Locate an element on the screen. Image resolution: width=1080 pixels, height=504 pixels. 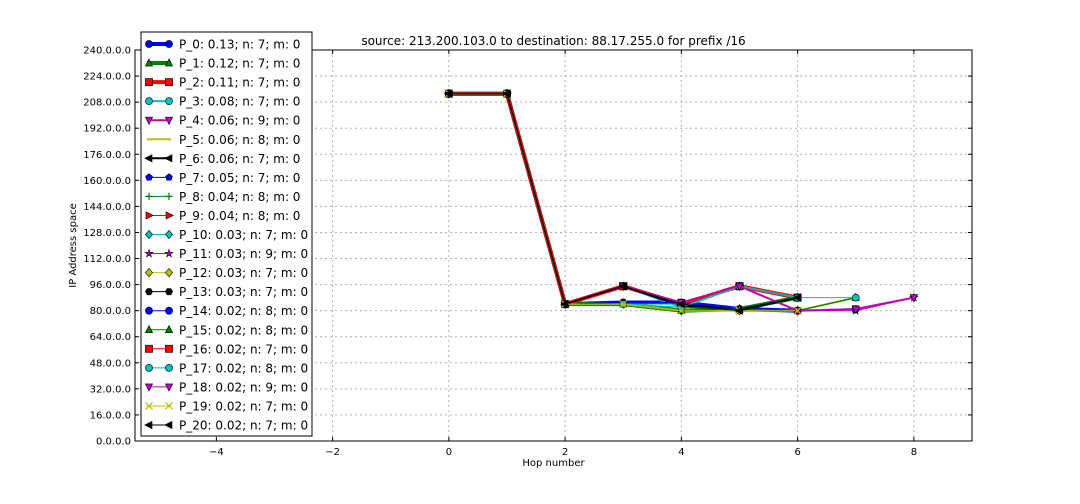
legend-label: P_6: 0.06; n: 7; m: 0 is located at coordinates (239, 159).